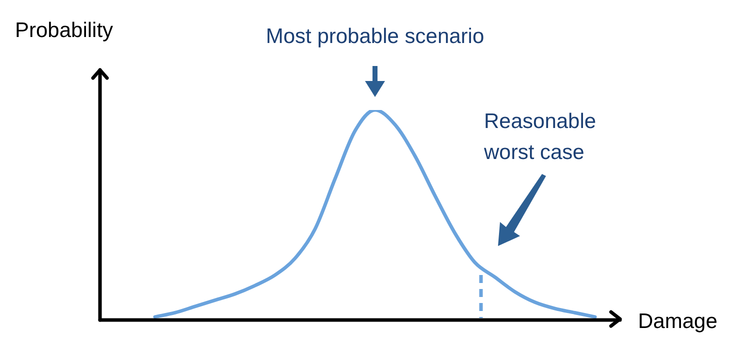 The height and width of the screenshot is (362, 754). Describe the element at coordinates (678, 321) in the screenshot. I see `x-axis-title: Damage` at that location.